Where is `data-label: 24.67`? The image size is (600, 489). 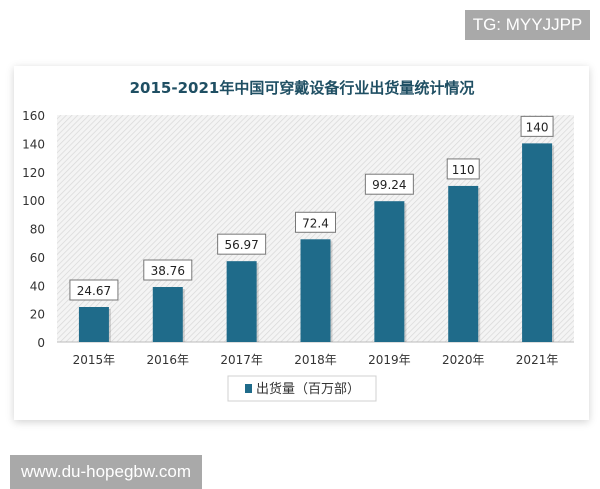 data-label: 24.67 is located at coordinates (94, 291).